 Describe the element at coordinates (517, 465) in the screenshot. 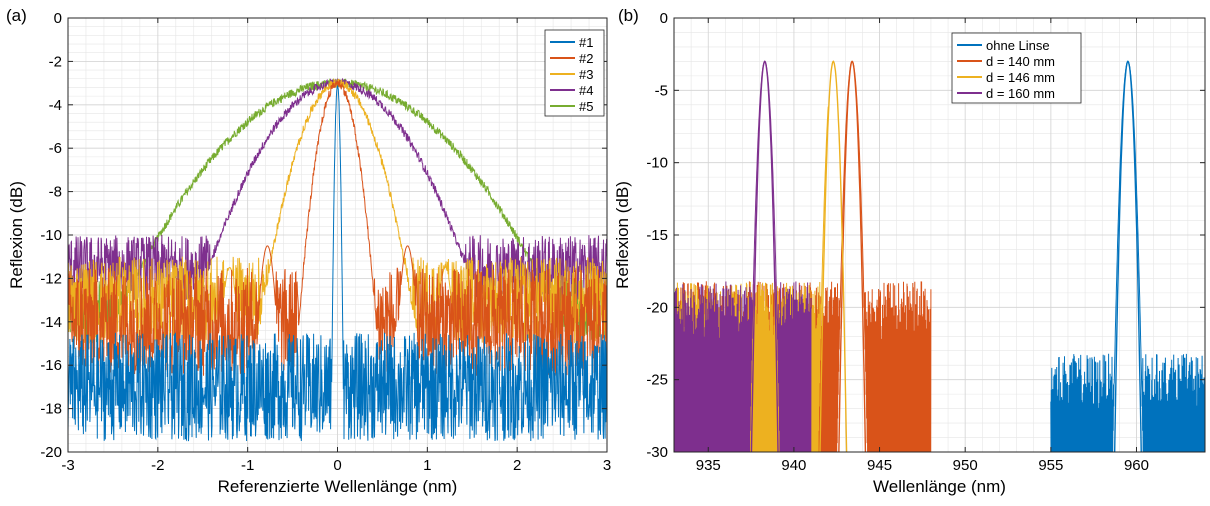

I see `x-tick-label: 2` at that location.